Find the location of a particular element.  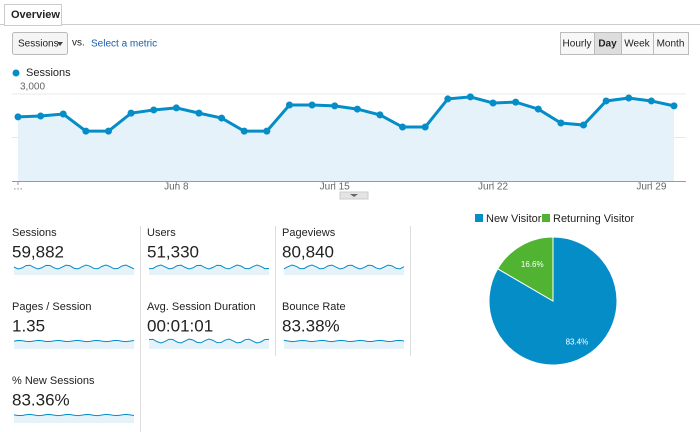

legend-label: Returning Visitor is located at coordinates (593, 219).